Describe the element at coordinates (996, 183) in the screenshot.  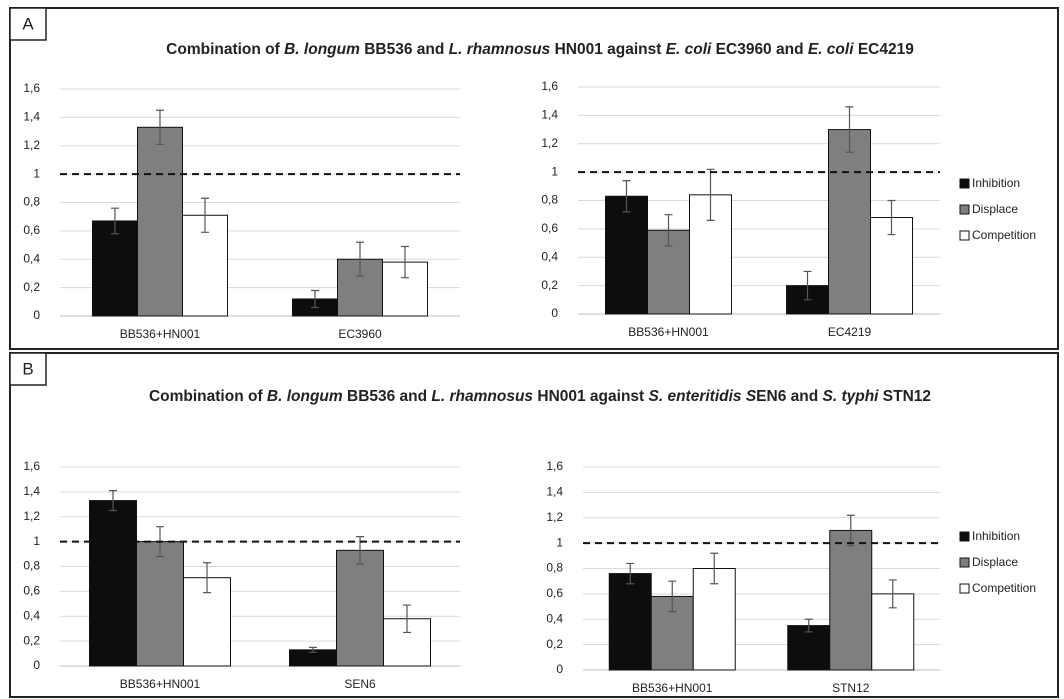
I see `legend-label: Inhibition` at that location.